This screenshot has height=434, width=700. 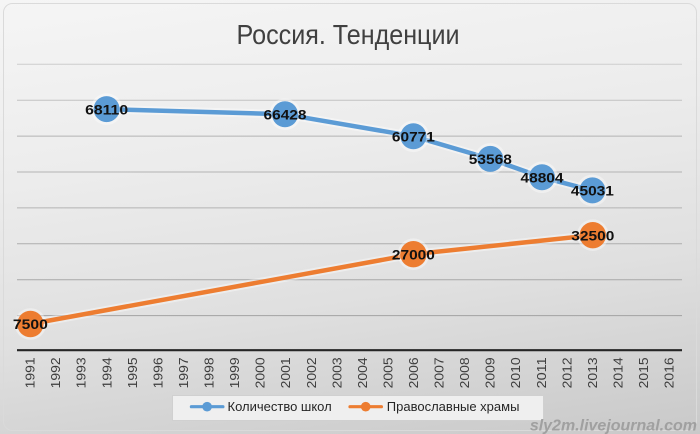 What do you see at coordinates (31, 372) in the screenshot?
I see `svg-text: 1991` at bounding box center [31, 372].